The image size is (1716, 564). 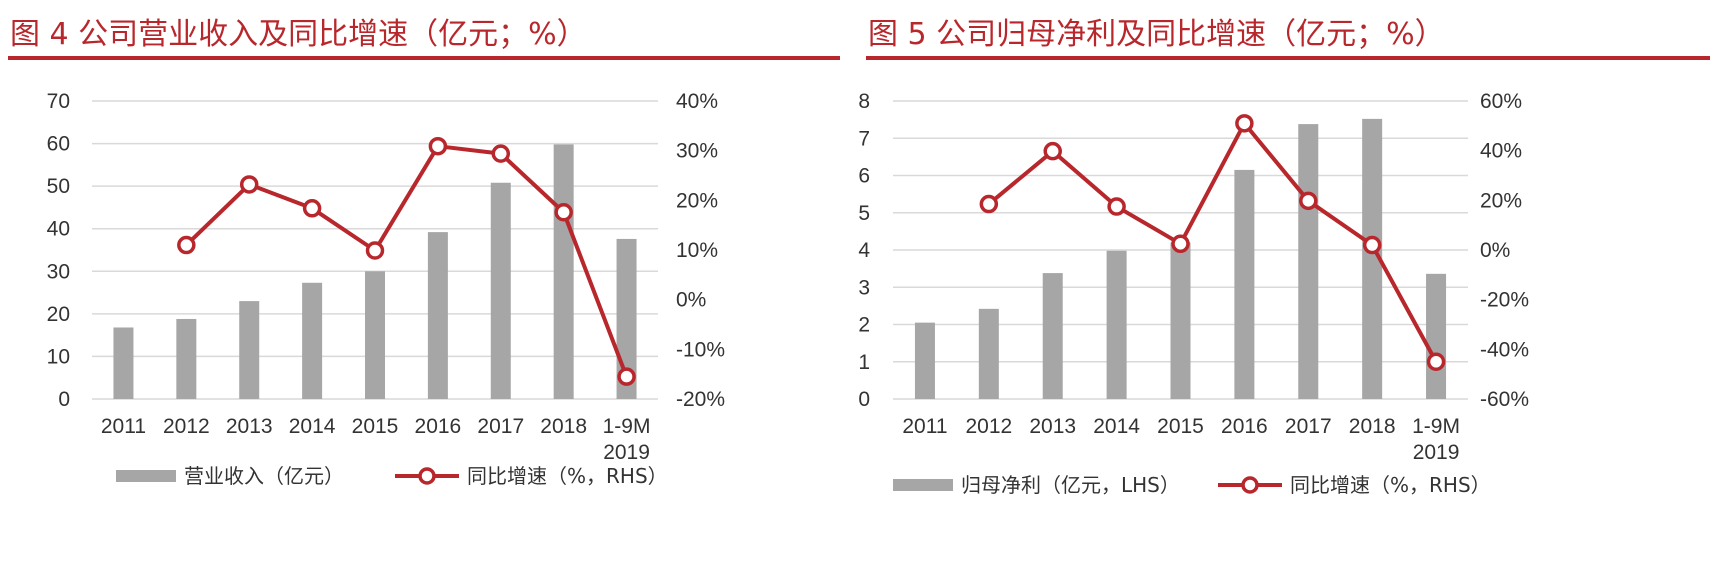 I want to click on left-axis-tick-label: 6, so click(x=864, y=176).